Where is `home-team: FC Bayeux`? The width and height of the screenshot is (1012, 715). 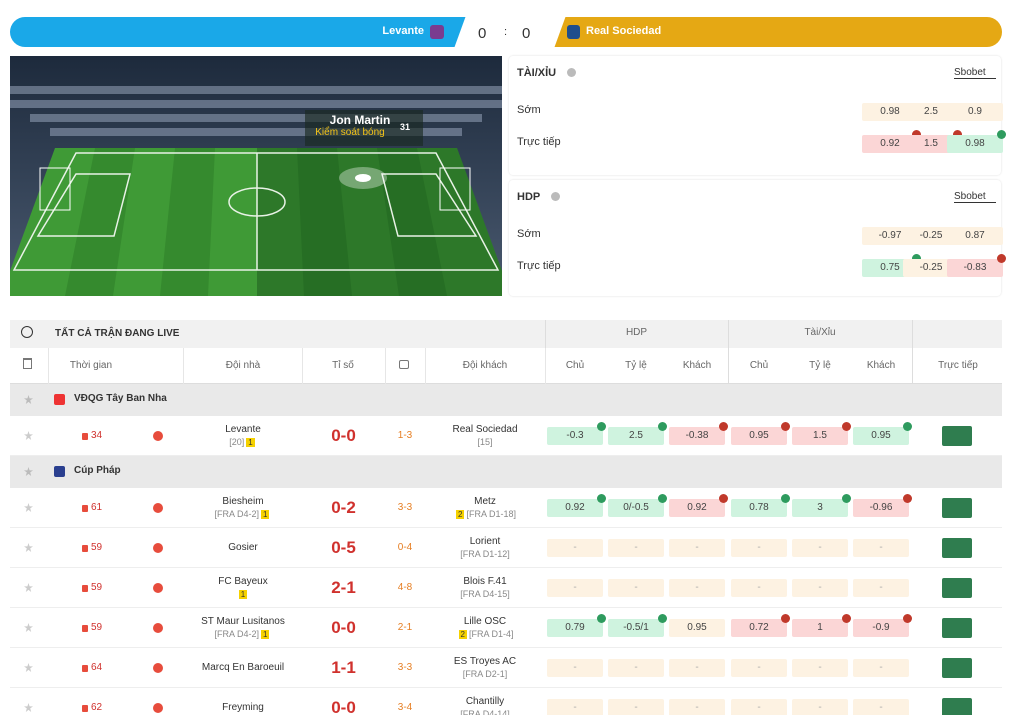
home-team: FC Bayeux is located at coordinates (243, 581).